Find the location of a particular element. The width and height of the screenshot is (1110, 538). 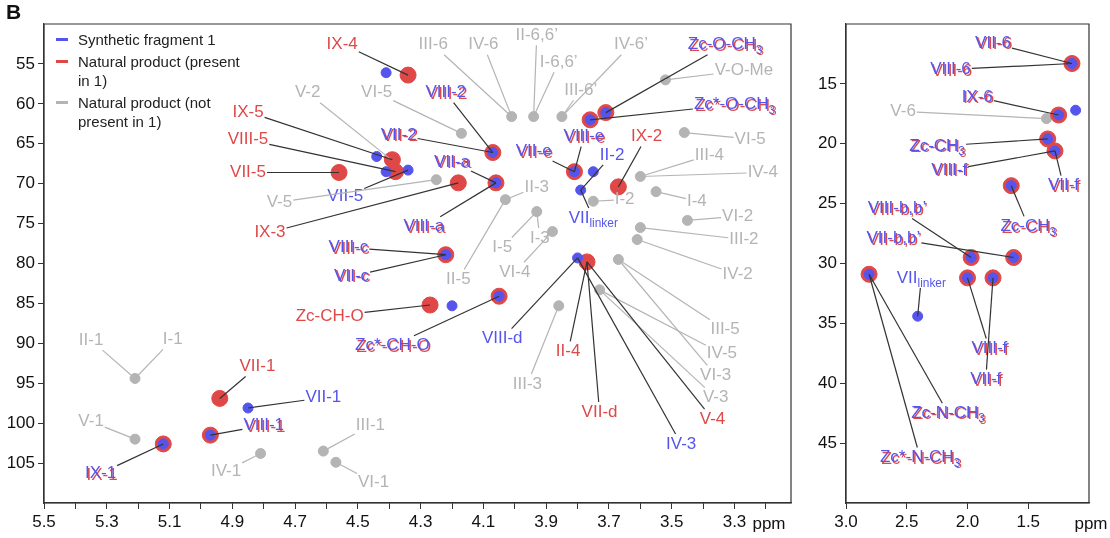

annotation: I-5 is located at coordinates (502, 247).